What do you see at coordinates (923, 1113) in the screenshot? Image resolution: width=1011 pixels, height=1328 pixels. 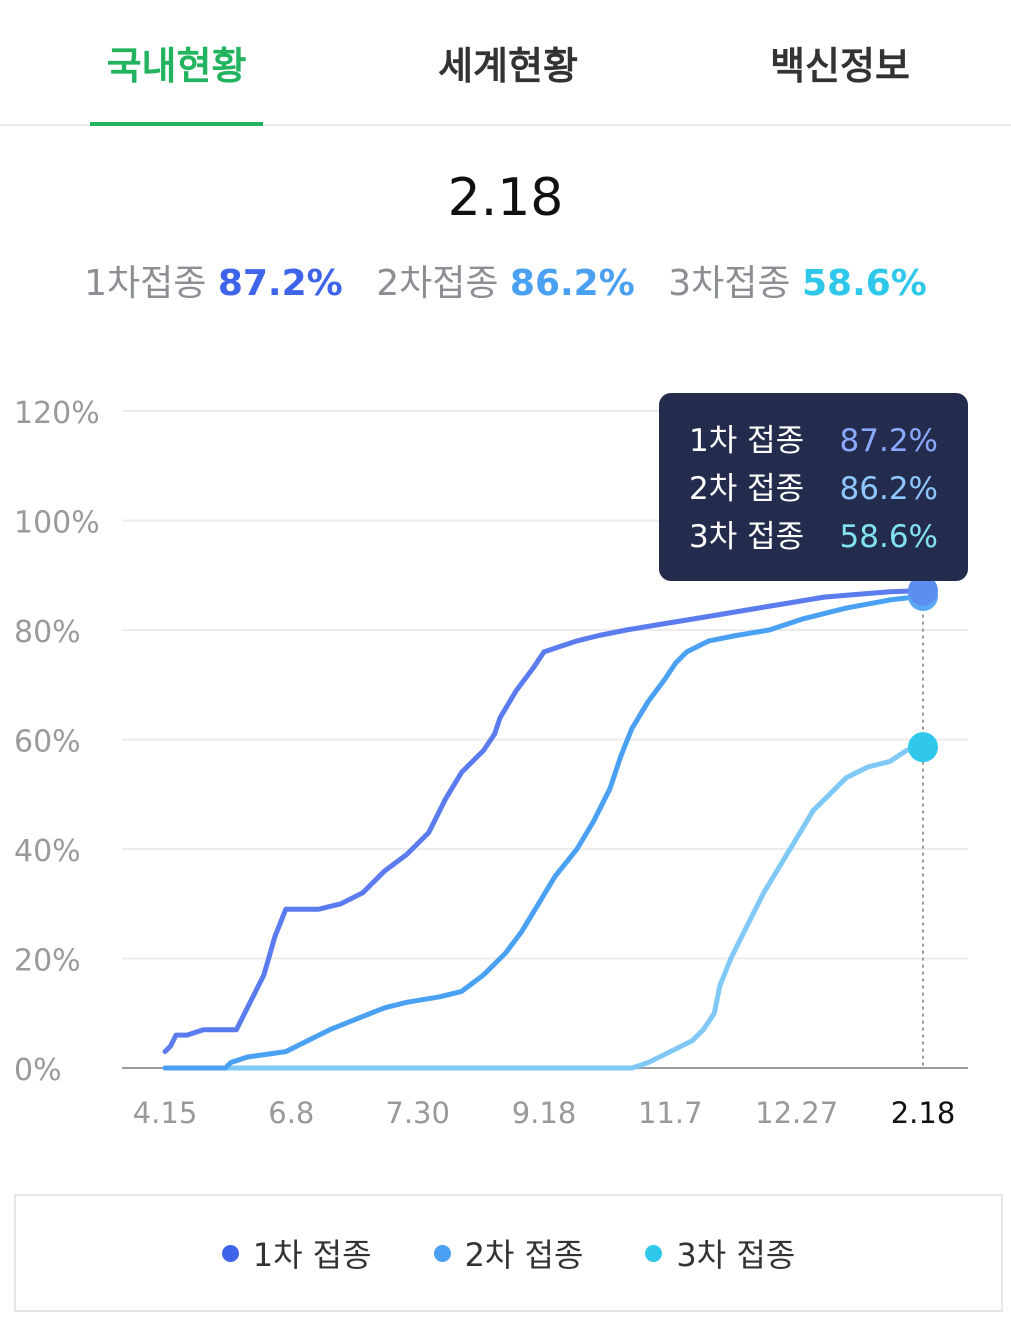 I see `x-tick-label: 2.18` at bounding box center [923, 1113].